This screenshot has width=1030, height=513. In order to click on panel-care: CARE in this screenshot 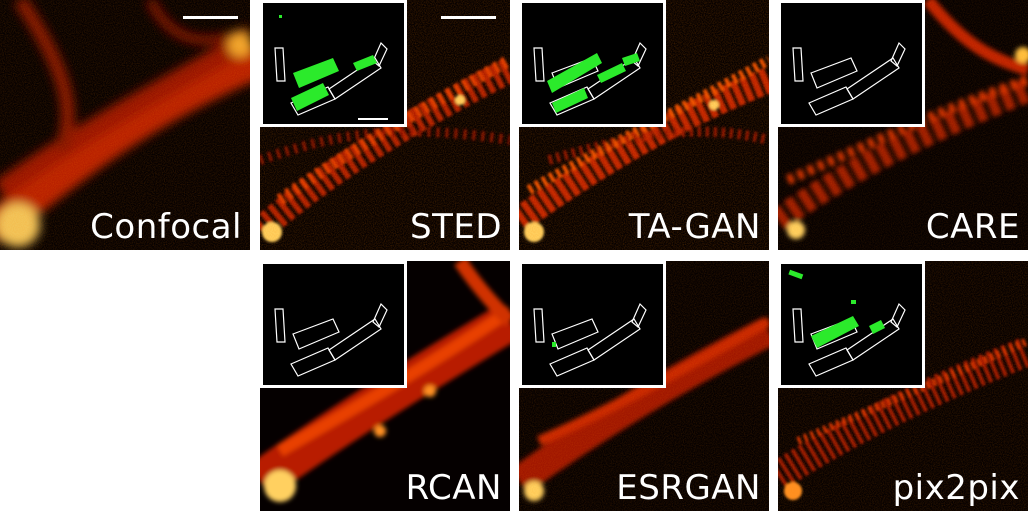, I will do `click(903, 125)`.